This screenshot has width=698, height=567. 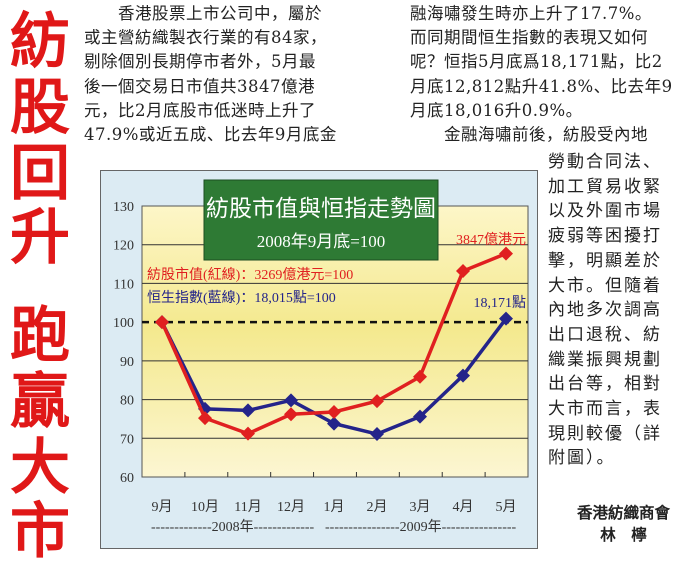 What do you see at coordinates (127, 362) in the screenshot?
I see `y-tick-label: 90` at bounding box center [127, 362].